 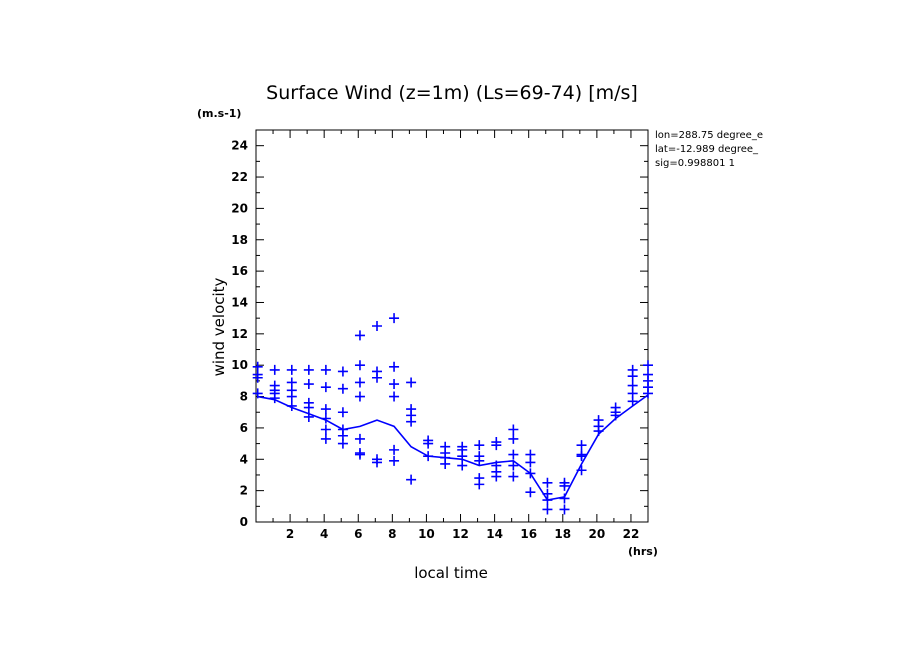 What do you see at coordinates (452, 93) in the screenshot?
I see `chart-title: Surface Wind (z=1m) (Ls=69-74) [m/s]` at bounding box center [452, 93].